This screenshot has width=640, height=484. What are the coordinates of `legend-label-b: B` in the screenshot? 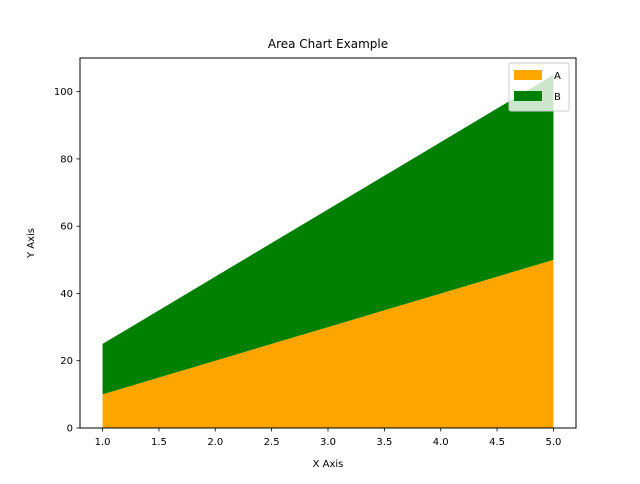 It's located at (557, 97).